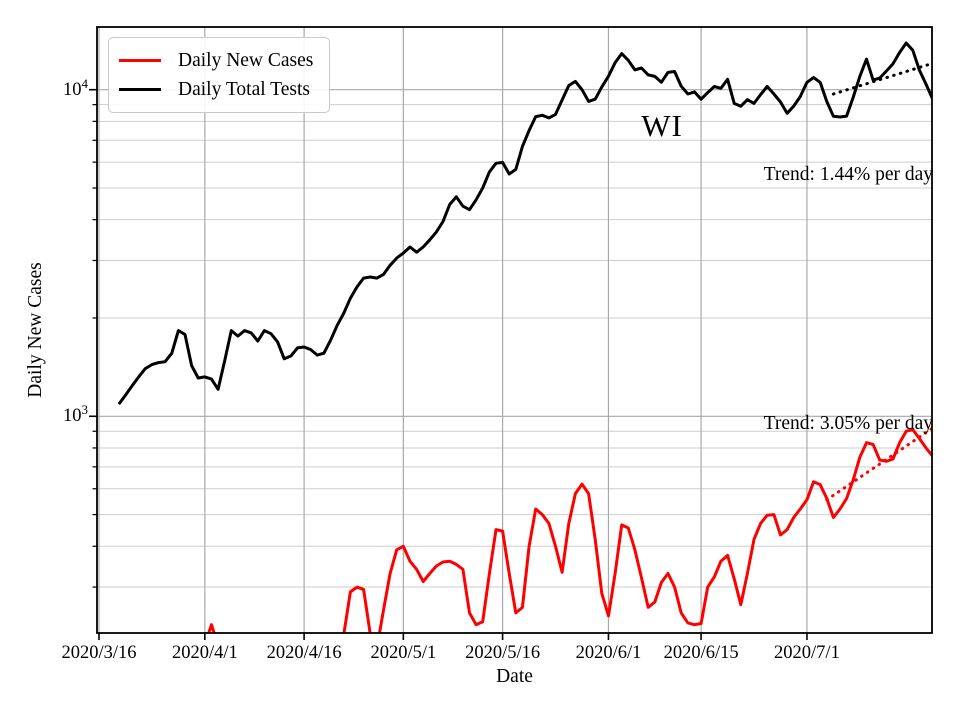  What do you see at coordinates (503, 653) in the screenshot?
I see `x-tick-label: 2020/5/16` at bounding box center [503, 653].